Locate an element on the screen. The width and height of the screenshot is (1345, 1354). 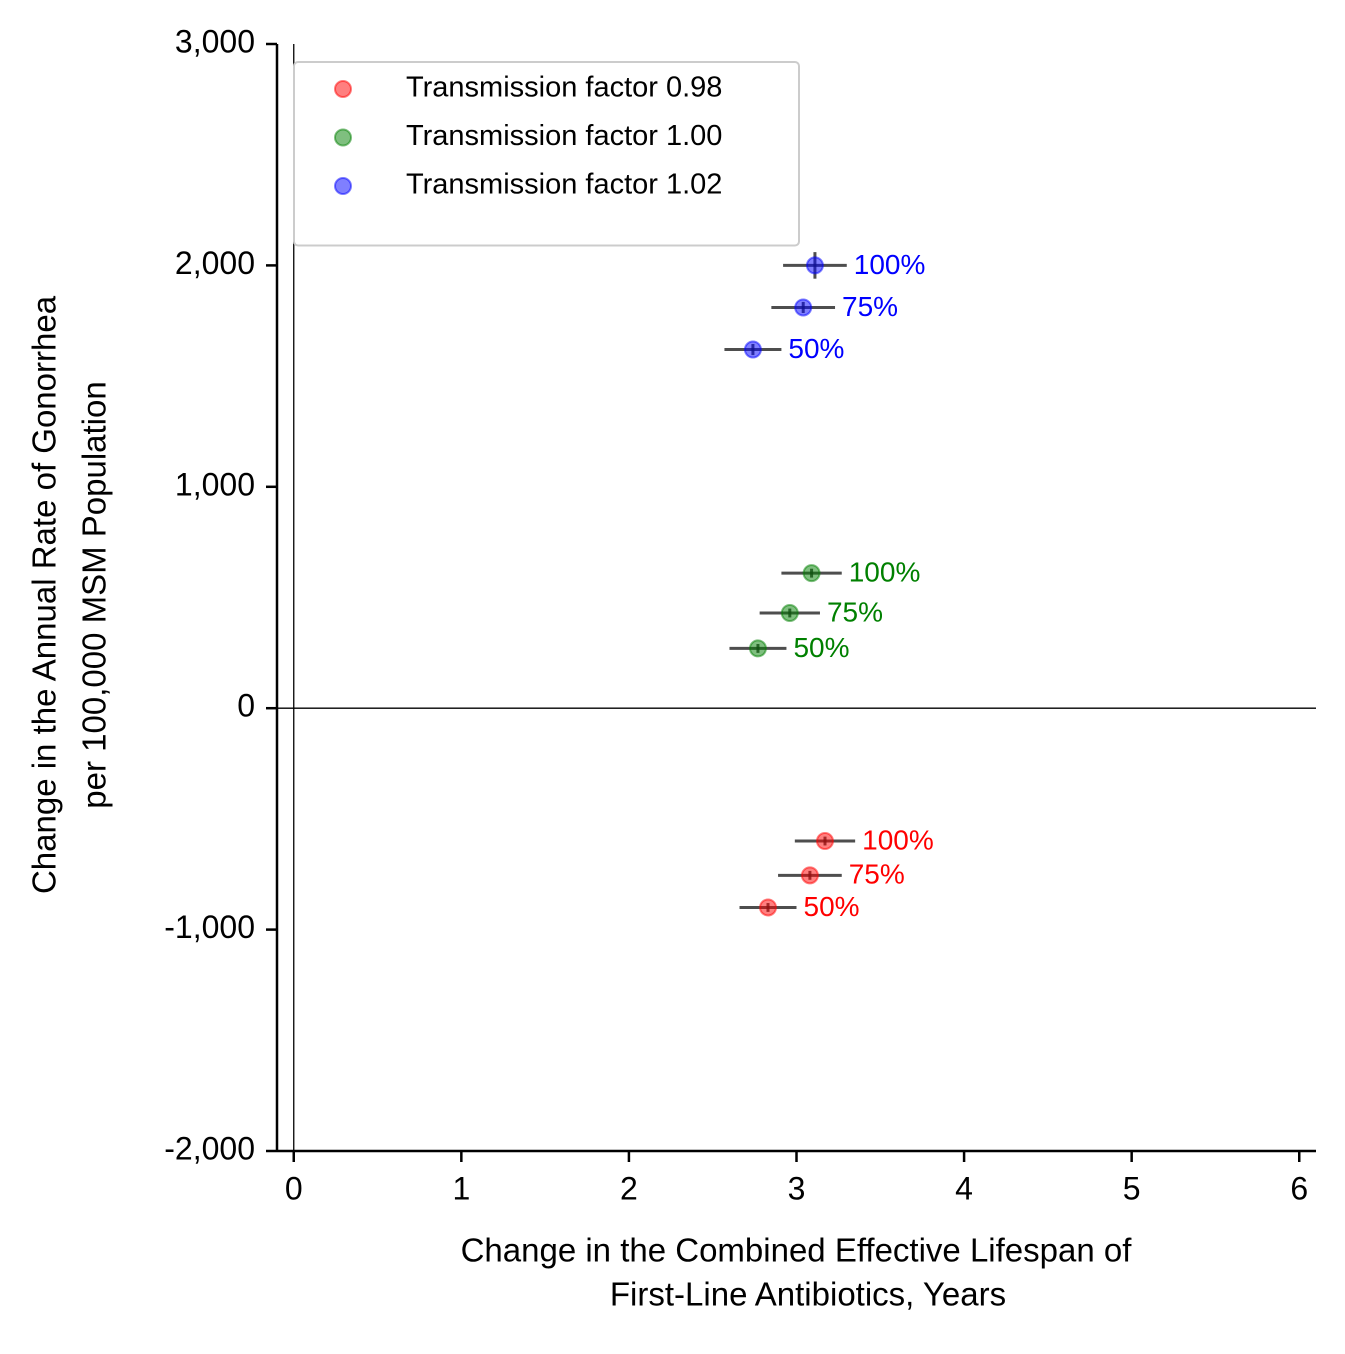
y-tick-label: 1,000 is located at coordinates (215, 484).